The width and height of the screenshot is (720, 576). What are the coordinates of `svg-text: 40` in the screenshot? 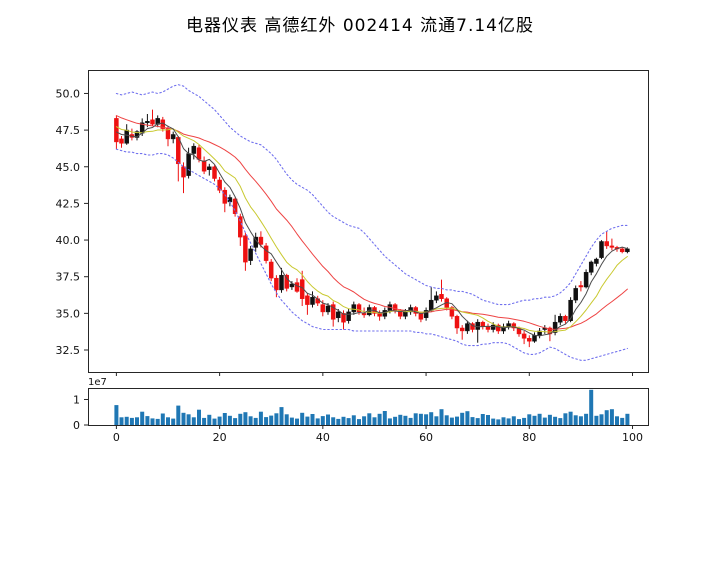 It's located at (323, 437).